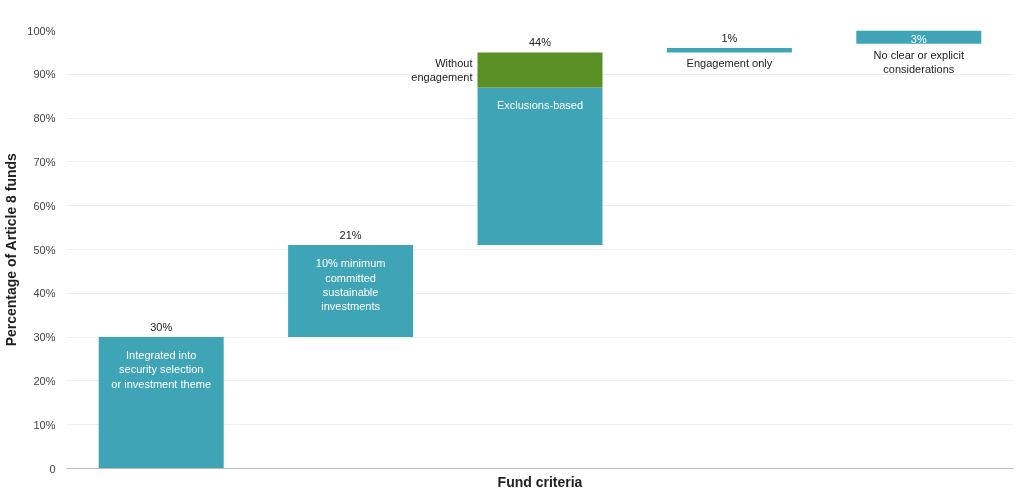 This screenshot has height=492, width=1033. I want to click on y-axis-title: Percentage of Article 8 funds, so click(11, 249).